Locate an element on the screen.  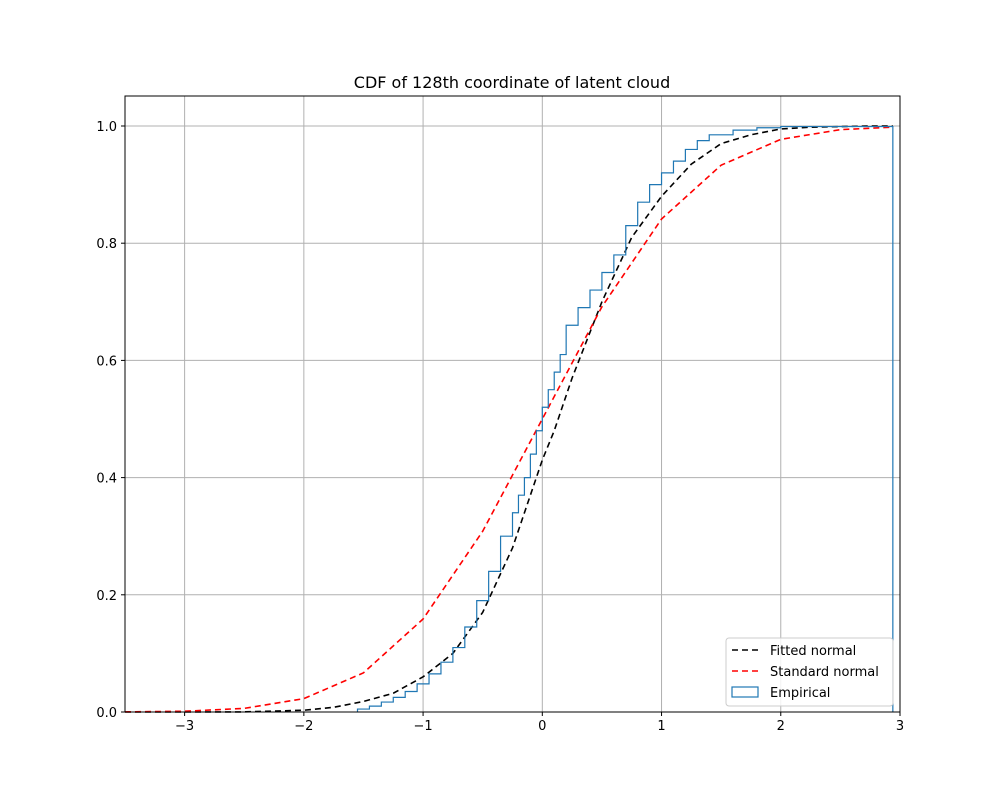
x-tick-label: 1 is located at coordinates (661, 726).